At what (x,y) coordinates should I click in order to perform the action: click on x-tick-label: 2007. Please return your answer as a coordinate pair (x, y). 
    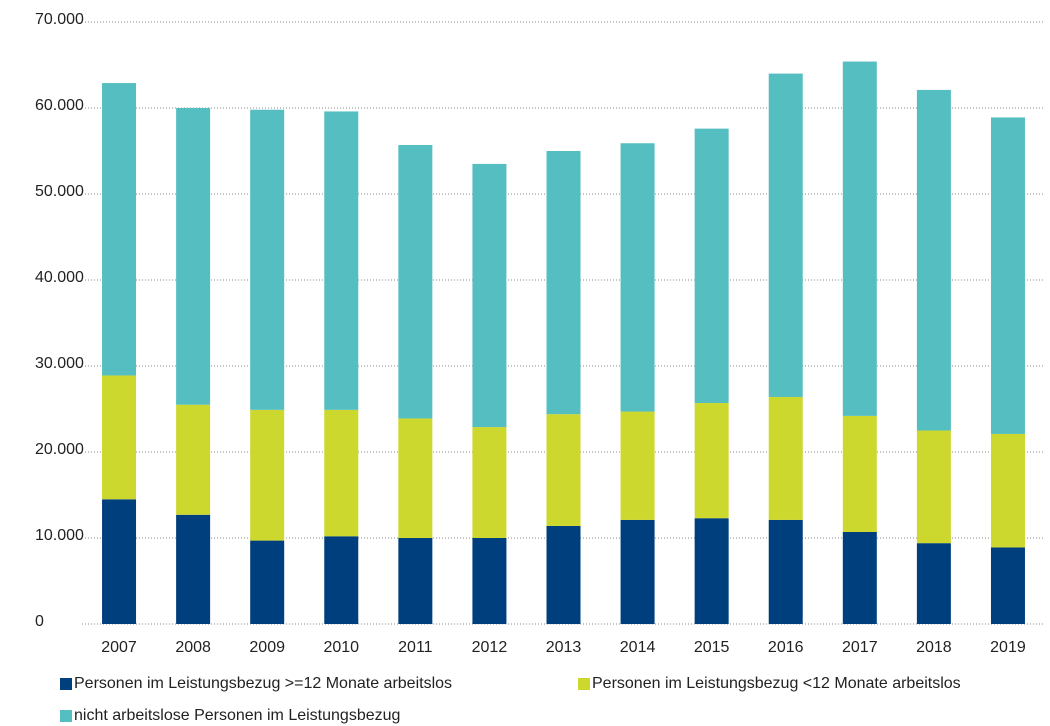
    Looking at the image, I should click on (119, 647).